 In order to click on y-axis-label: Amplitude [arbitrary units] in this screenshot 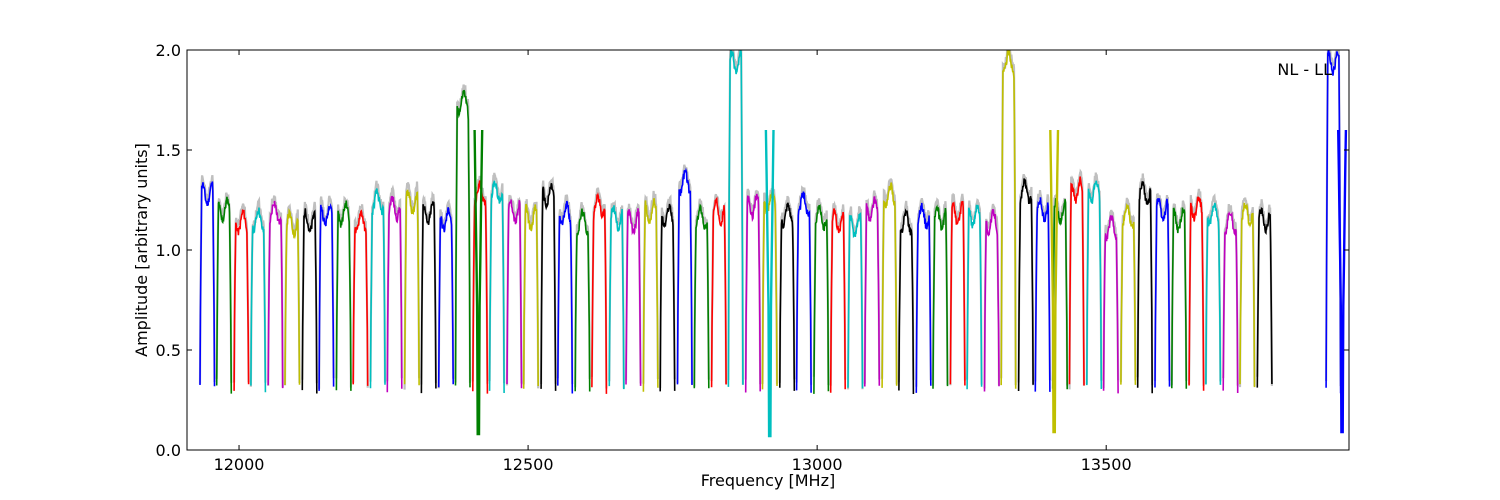, I will do `click(141, 250)`.